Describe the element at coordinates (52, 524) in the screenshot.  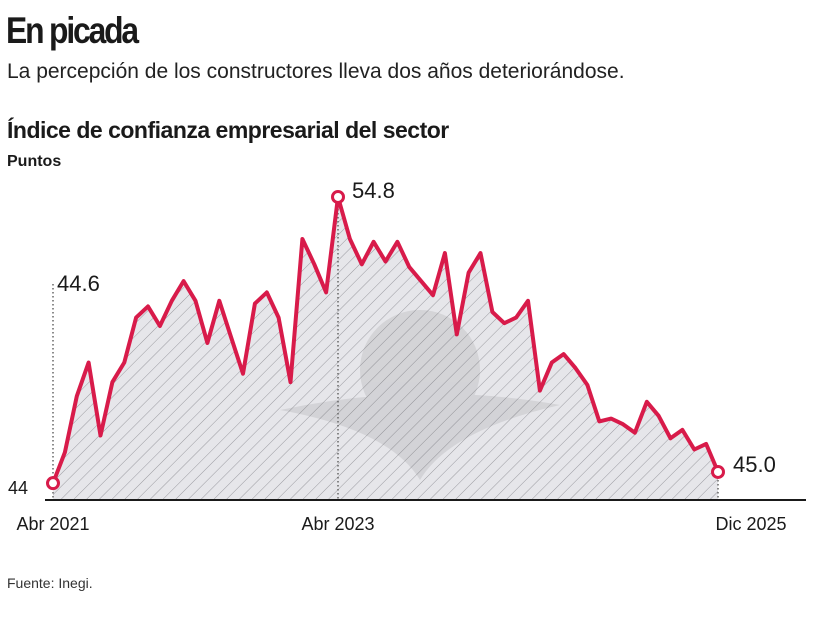
I see `x-tick-label: Abr 2021` at that location.